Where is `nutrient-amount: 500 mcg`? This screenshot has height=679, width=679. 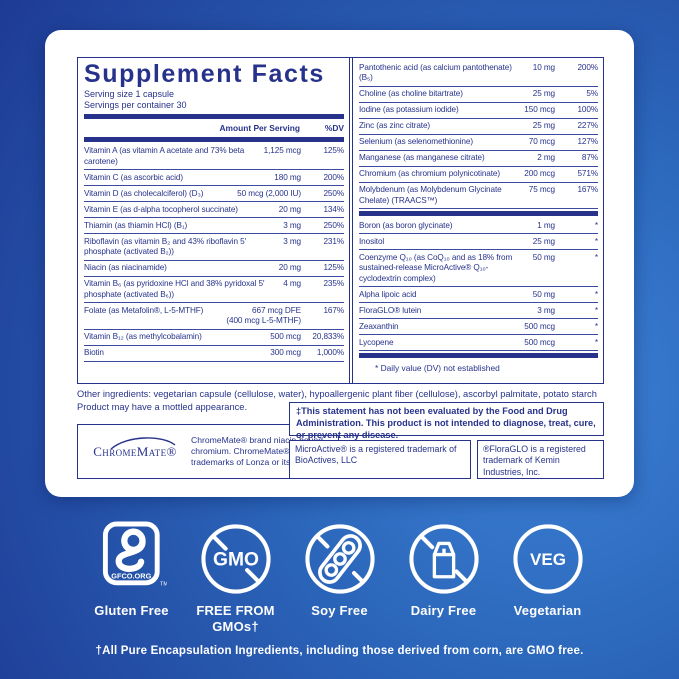
nutrient-amount: 500 mcg is located at coordinates (539, 326).